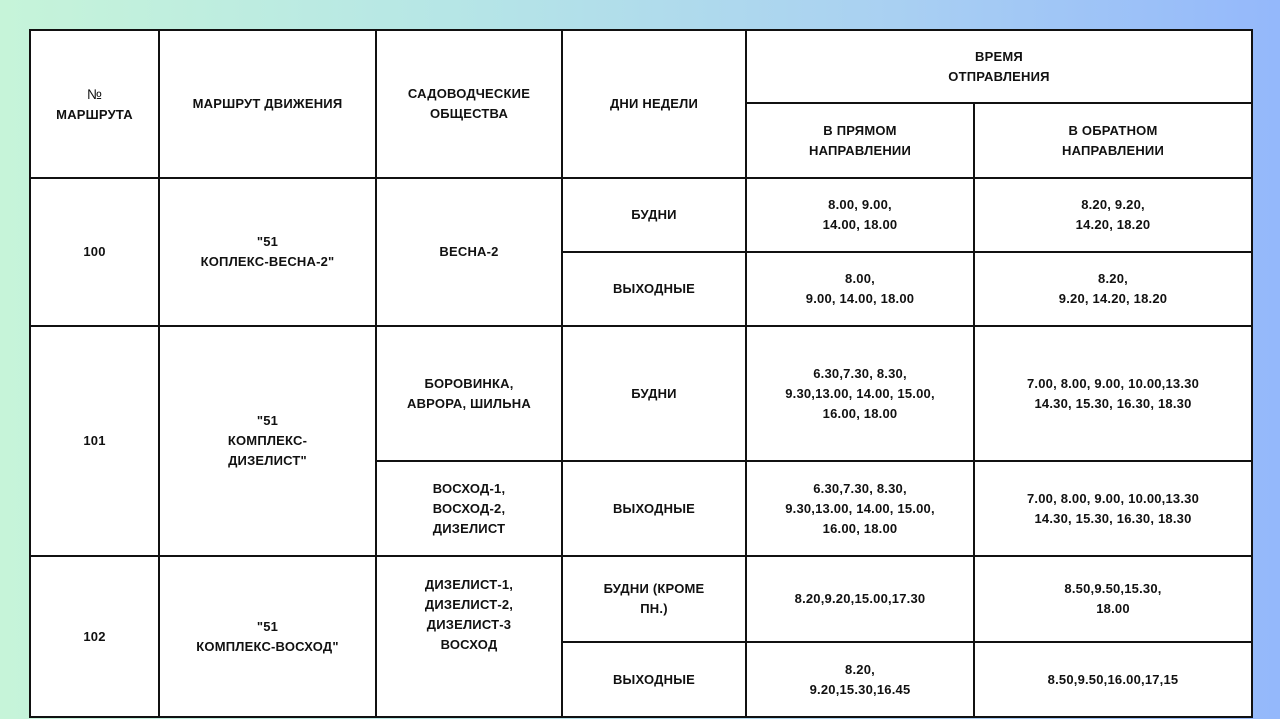 The height and width of the screenshot is (719, 1280). What do you see at coordinates (267, 104) in the screenshot?
I see `header-route-path: МАРШРУТ ДВИЖЕНИЯ` at bounding box center [267, 104].